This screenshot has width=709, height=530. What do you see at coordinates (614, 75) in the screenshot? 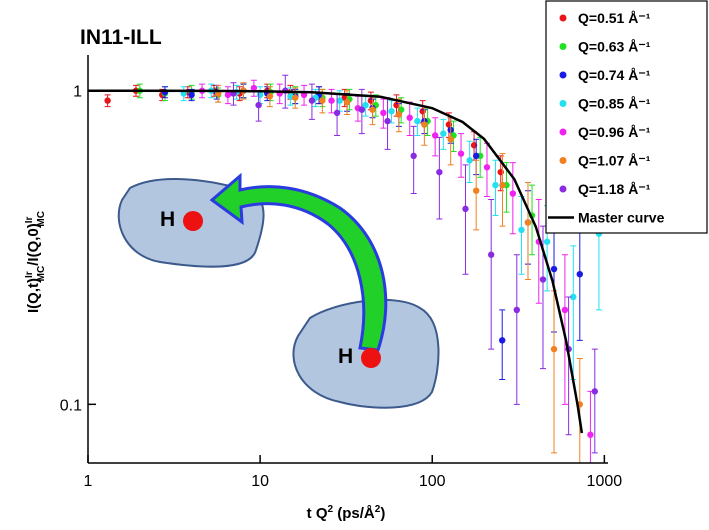
I see `legend-label: Q=0.74 Å⁻¹` at bounding box center [614, 75].